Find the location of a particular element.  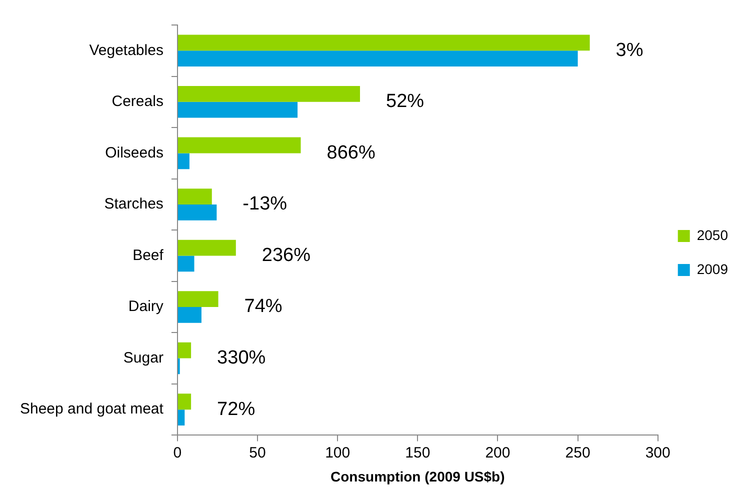

x-tick-label: 200 is located at coordinates (497, 453).